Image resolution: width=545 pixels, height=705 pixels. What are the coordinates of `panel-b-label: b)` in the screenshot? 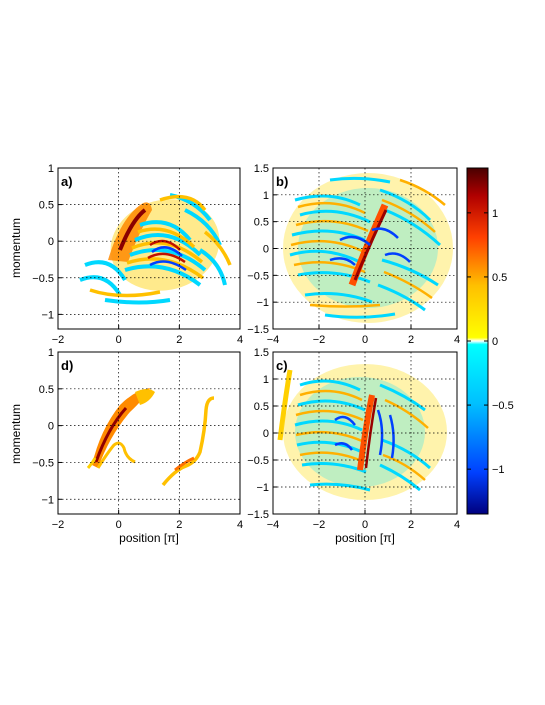 It's located at (282, 181).